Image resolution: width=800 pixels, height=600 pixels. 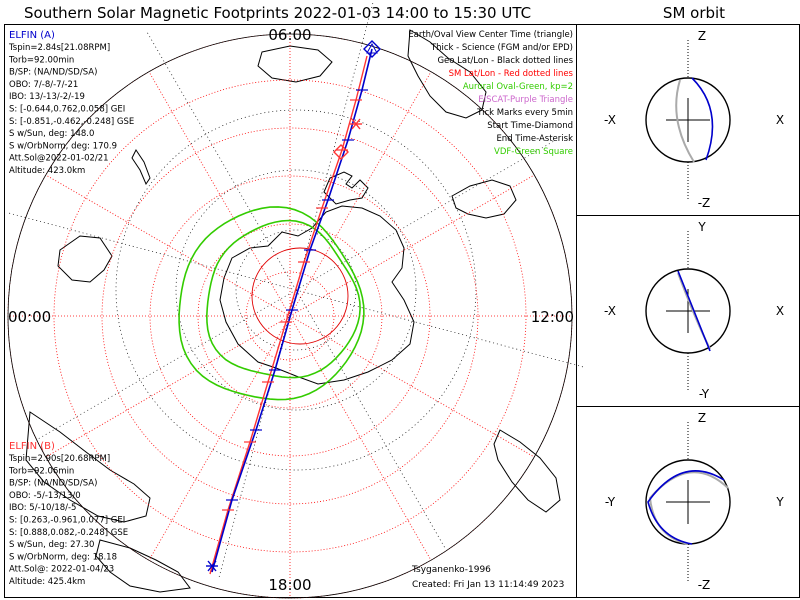 I want to click on elfin-b-info-line: Att.Sol@: 2022-01-04/23, so click(x=61, y=570).